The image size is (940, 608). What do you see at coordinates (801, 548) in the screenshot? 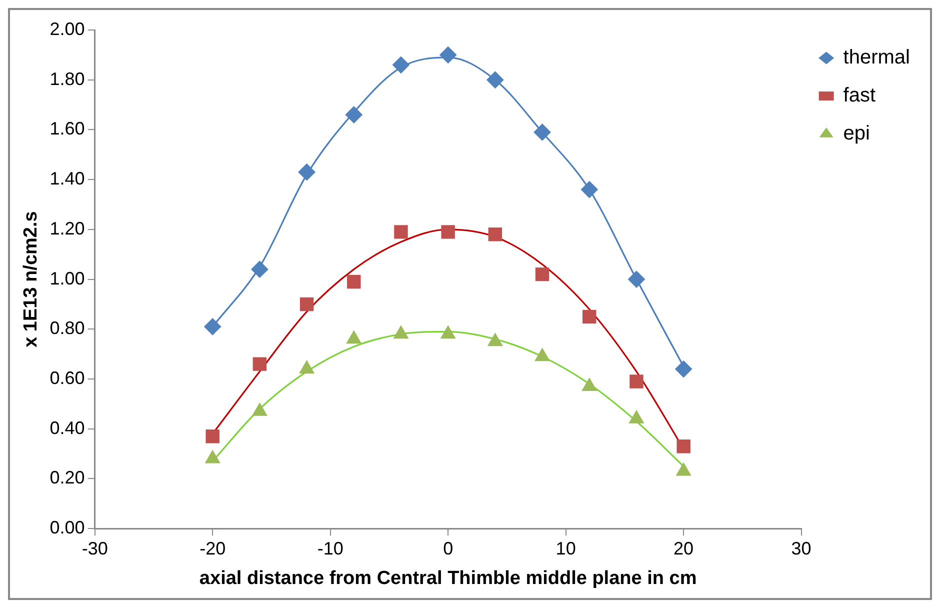
I see `x-tick-label: 30` at bounding box center [801, 548].